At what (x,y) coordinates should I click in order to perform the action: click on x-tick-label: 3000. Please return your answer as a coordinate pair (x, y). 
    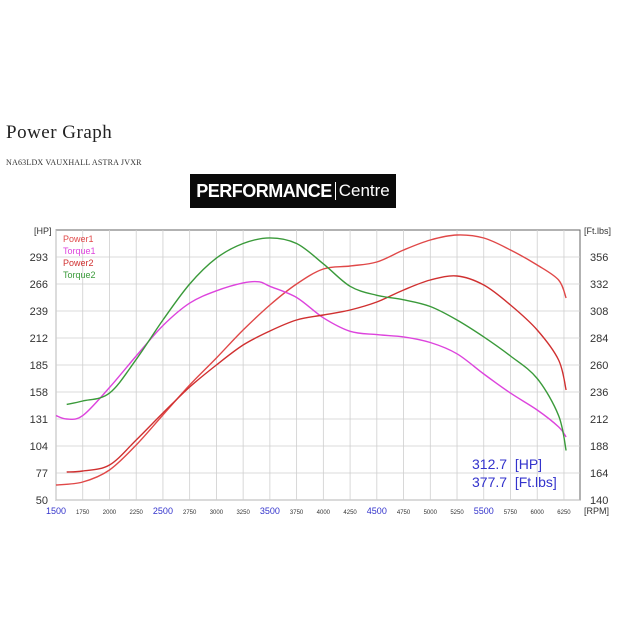
    Looking at the image, I should click on (217, 513).